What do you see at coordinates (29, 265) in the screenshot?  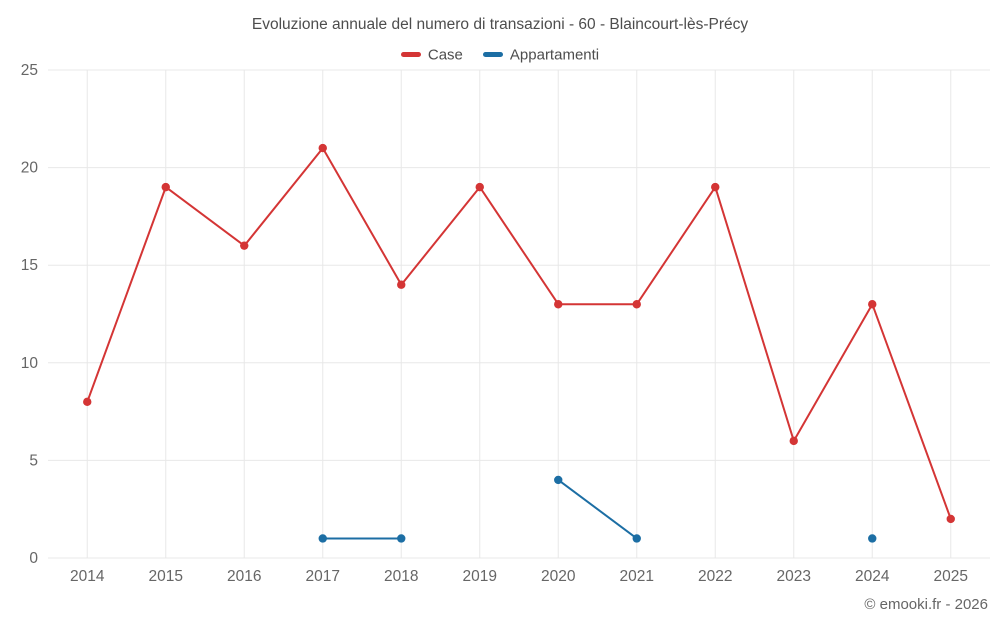 I see `y-axis-tick-label: 15` at bounding box center [29, 265].